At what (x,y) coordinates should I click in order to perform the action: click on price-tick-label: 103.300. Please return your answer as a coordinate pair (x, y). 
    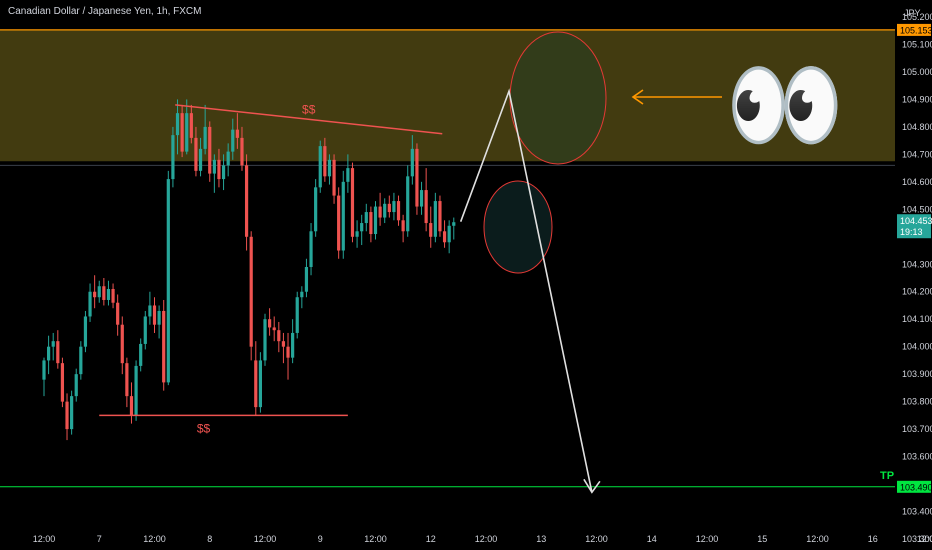
    Looking at the image, I should click on (917, 539).